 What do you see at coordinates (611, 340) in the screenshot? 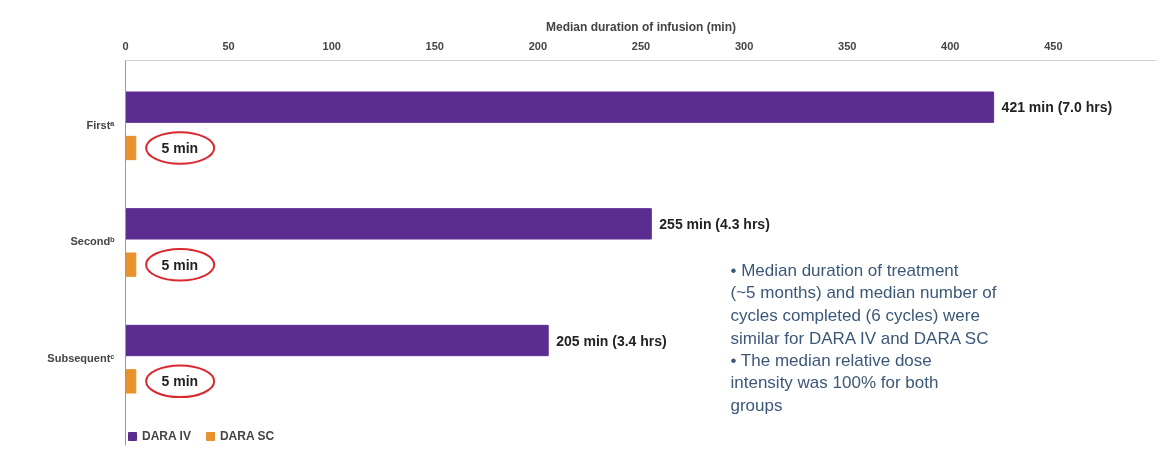
I see `data-label: 205 min (3.4 hrs)` at bounding box center [611, 340].